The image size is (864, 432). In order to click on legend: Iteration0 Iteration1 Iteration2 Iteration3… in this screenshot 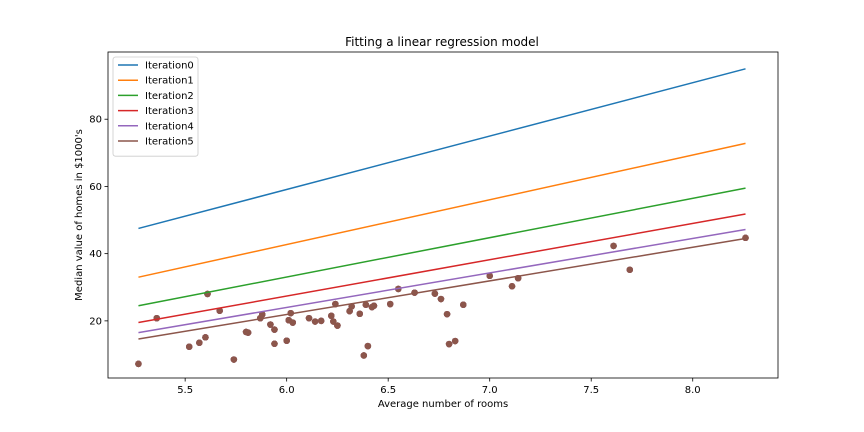, I will do `click(155, 106)`.